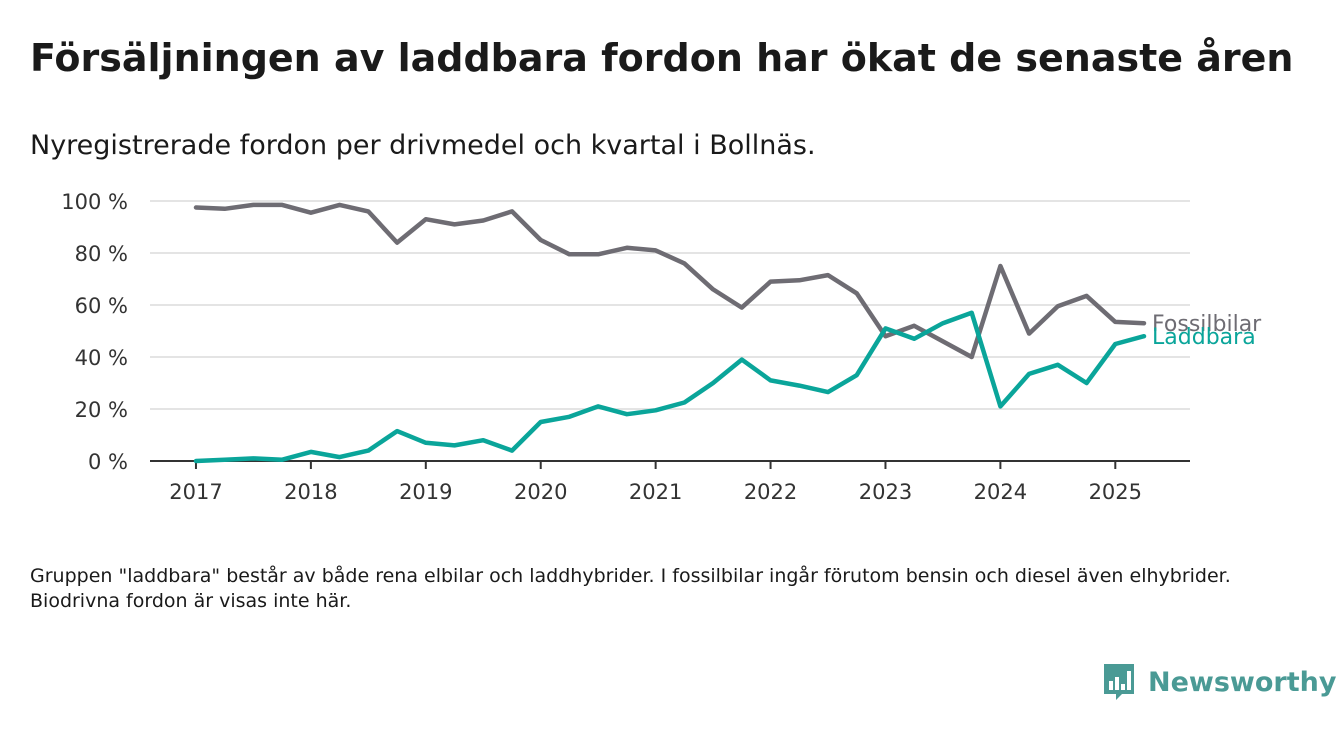  What do you see at coordinates (101, 410) in the screenshot?
I see `y-tick-label: 20 %` at bounding box center [101, 410].